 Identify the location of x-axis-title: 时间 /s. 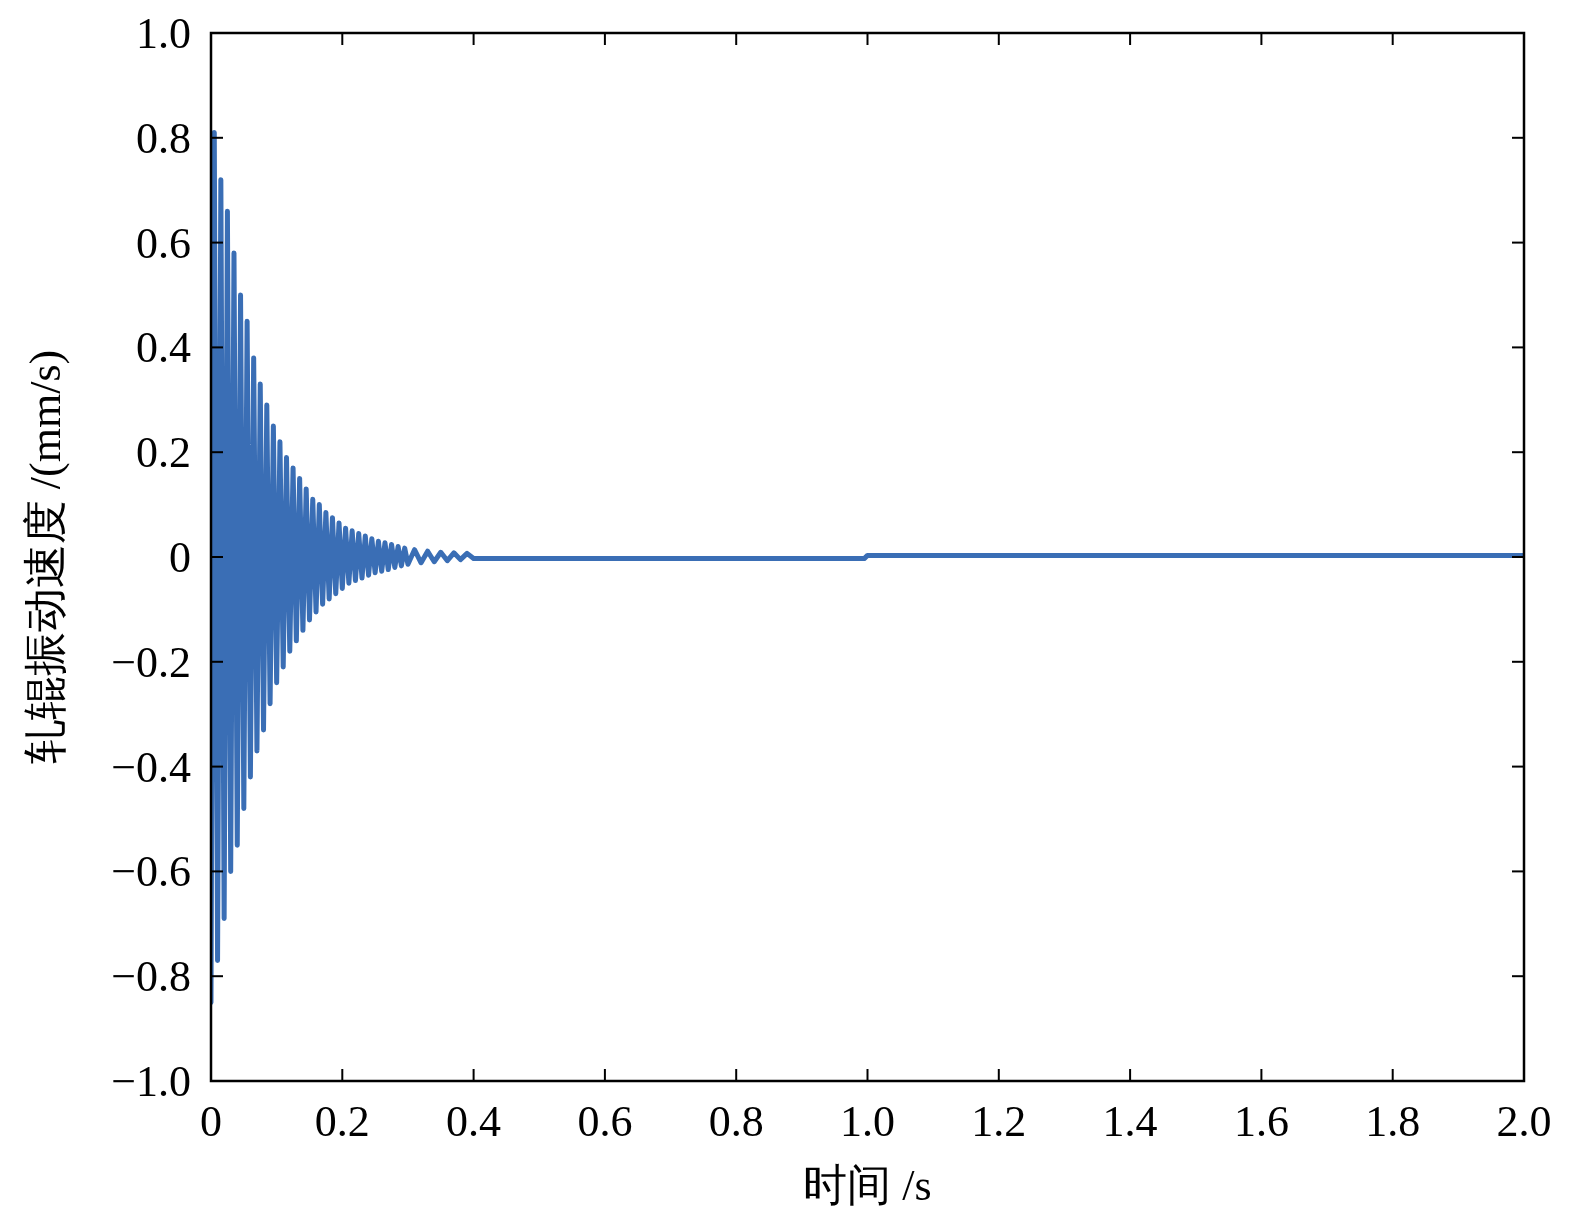
(867, 1185).